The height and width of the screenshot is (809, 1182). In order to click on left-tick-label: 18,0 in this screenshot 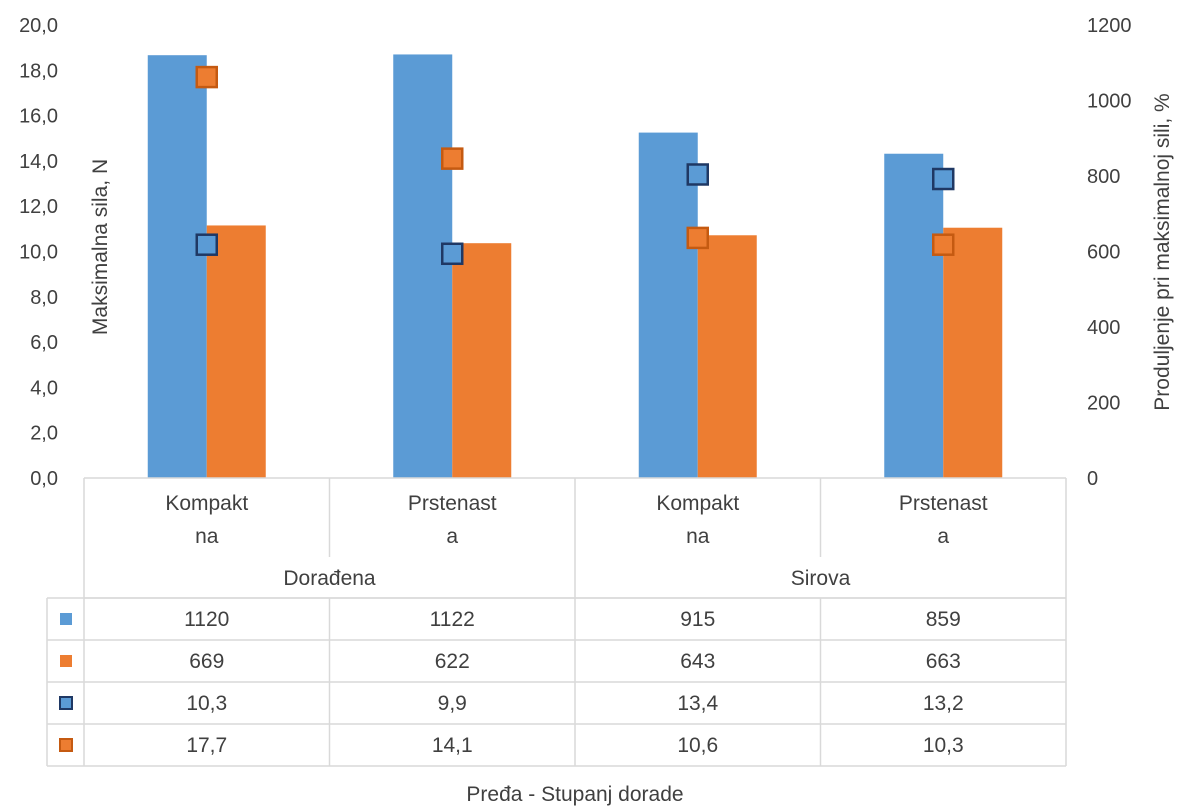, I will do `click(38, 71)`.